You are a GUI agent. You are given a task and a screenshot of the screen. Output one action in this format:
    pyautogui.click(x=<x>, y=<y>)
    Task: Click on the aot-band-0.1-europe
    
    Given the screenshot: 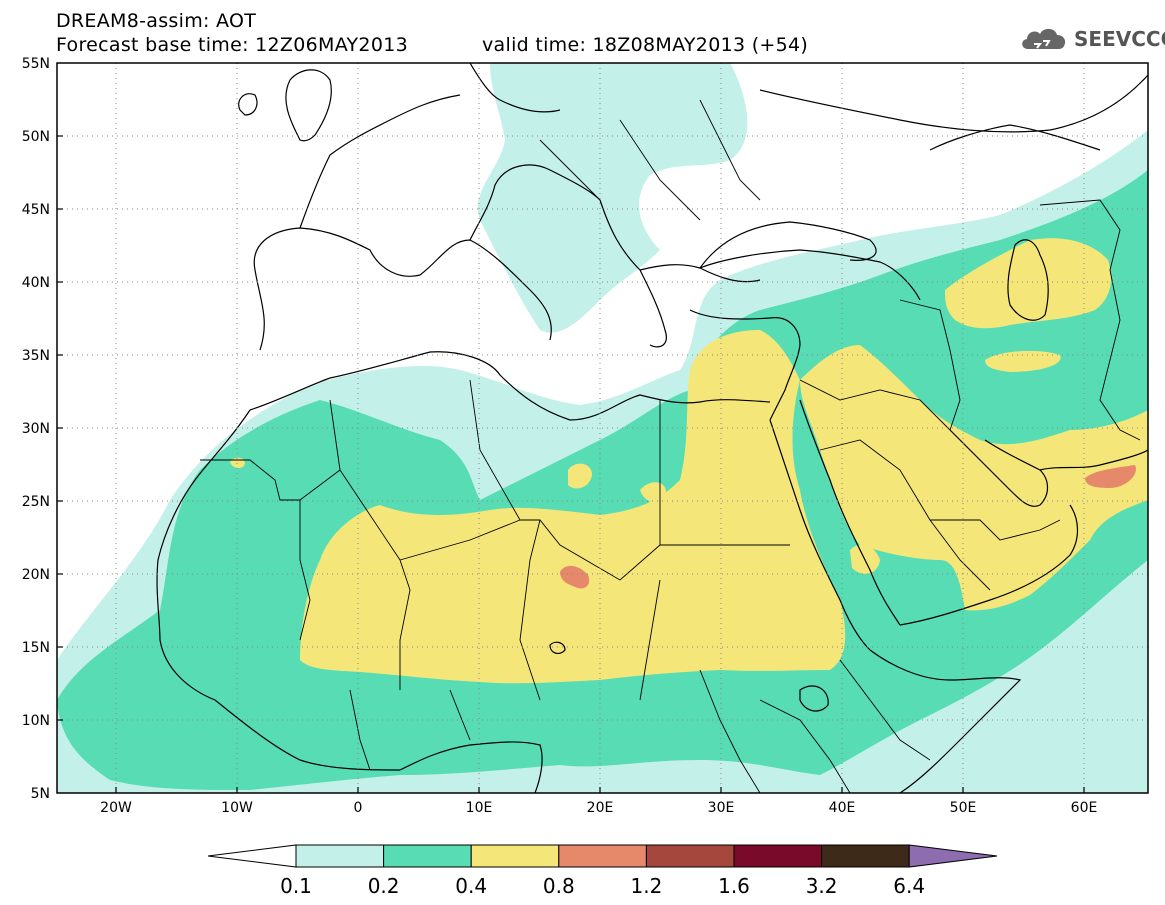 What is the action you would take?
    pyautogui.click(x=612, y=198)
    